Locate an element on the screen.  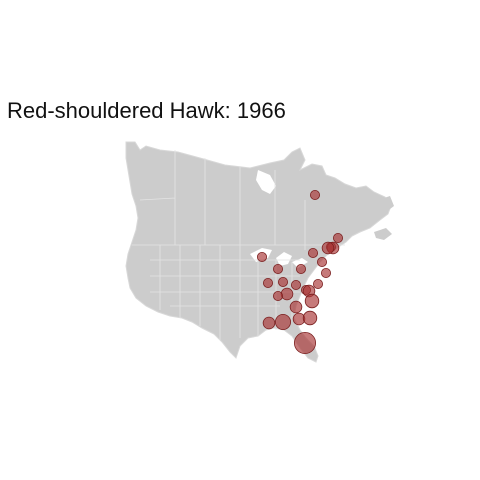
map-title: Red-shouldered Hawk: 1966 is located at coordinates (146, 110).